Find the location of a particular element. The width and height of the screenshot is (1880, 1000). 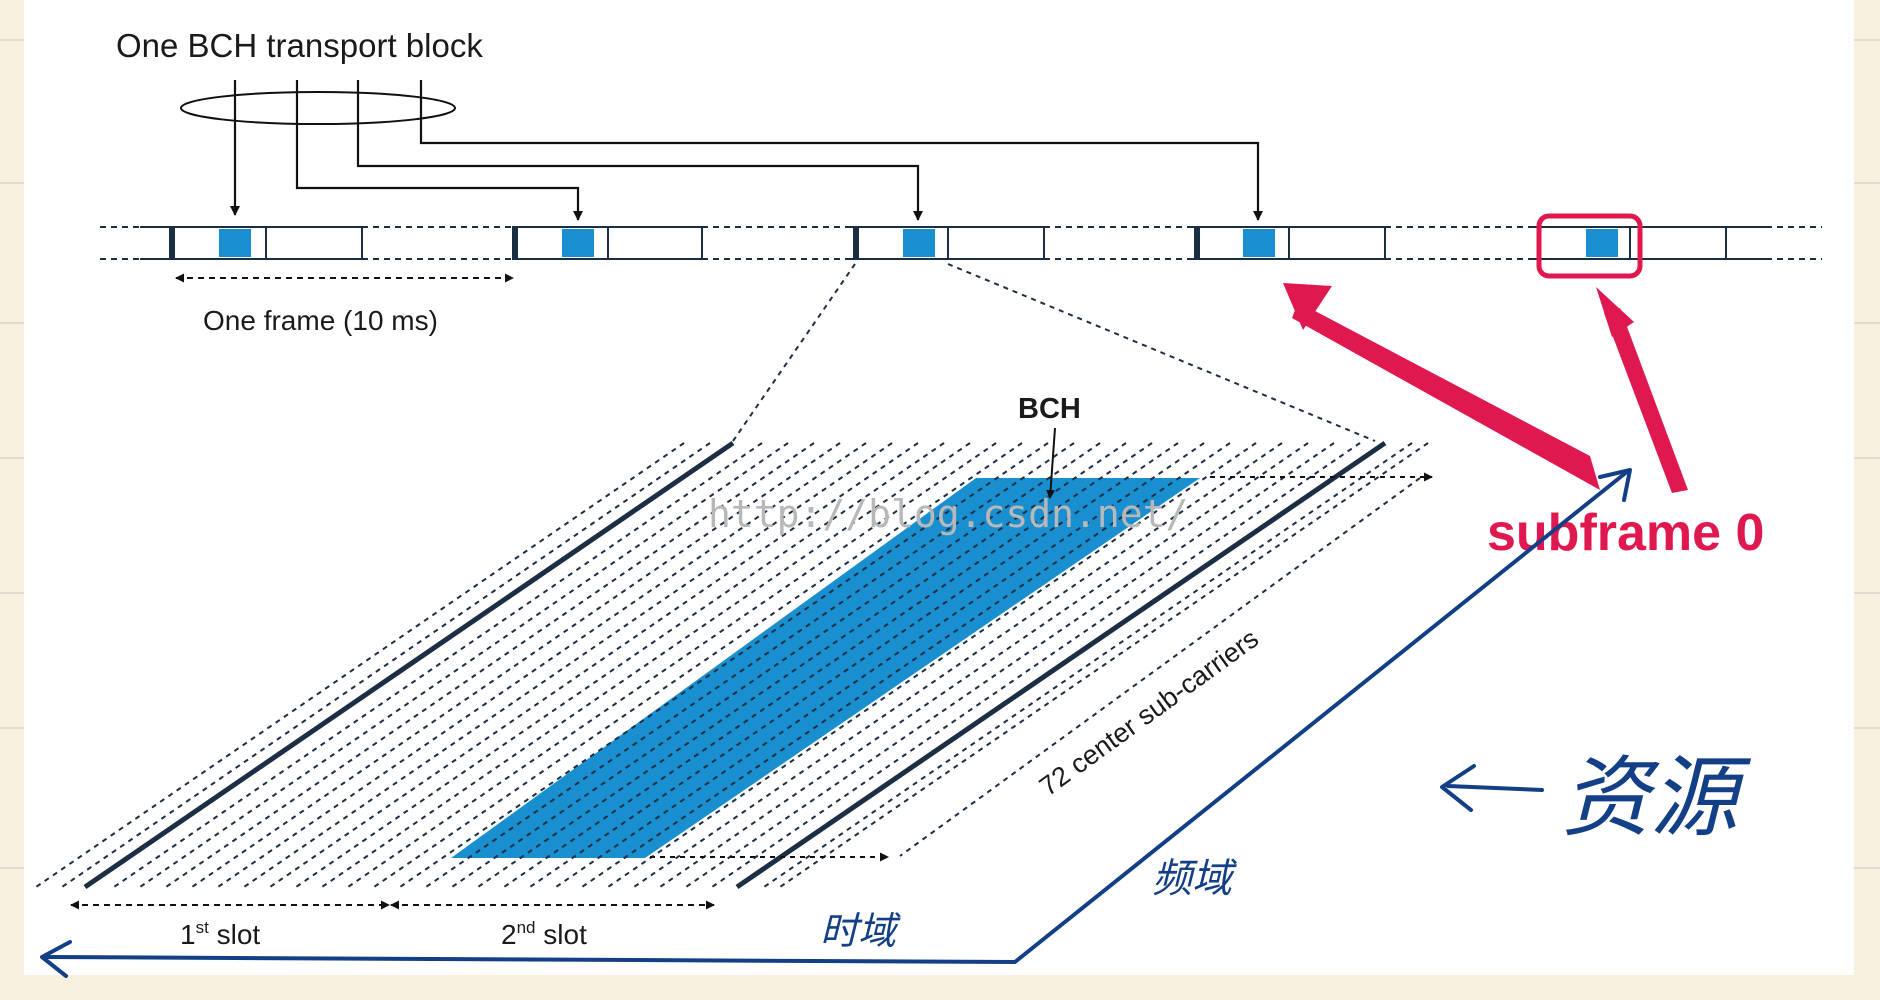

zoom-lines is located at coordinates (1054, 352).